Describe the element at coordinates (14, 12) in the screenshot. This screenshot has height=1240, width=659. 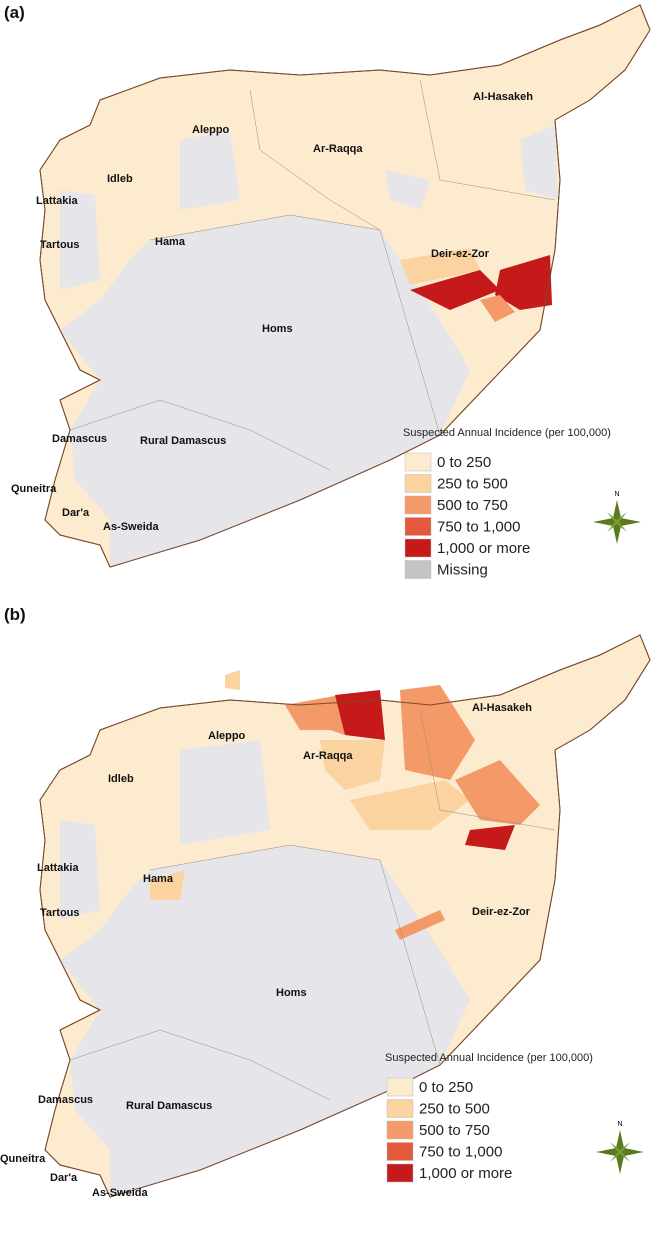
I see `panel-label: (a)` at that location.